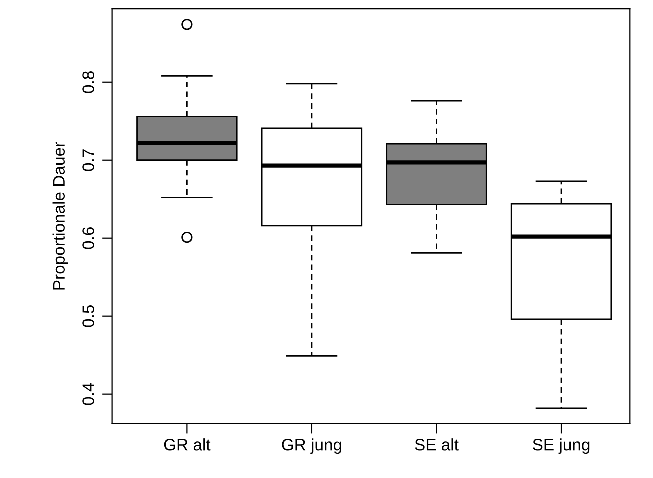 The image size is (653, 478). I want to click on y-axis-title: Proportionale Dauer, so click(60, 216).